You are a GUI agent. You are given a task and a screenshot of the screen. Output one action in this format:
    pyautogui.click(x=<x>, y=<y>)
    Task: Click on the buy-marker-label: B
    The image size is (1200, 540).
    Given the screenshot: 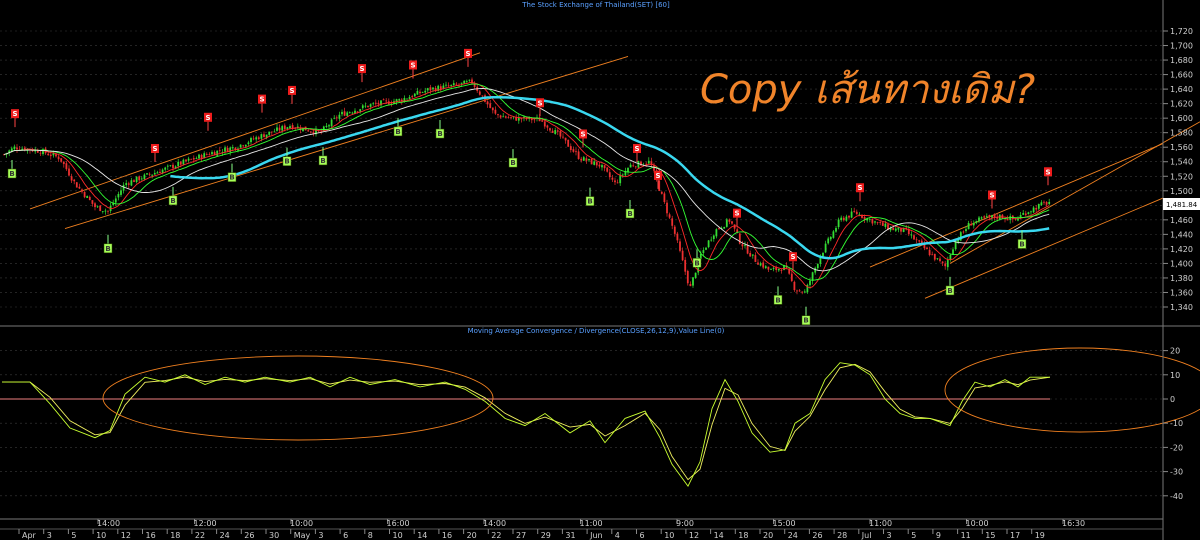 What is the action you would take?
    pyautogui.click(x=1021, y=244)
    